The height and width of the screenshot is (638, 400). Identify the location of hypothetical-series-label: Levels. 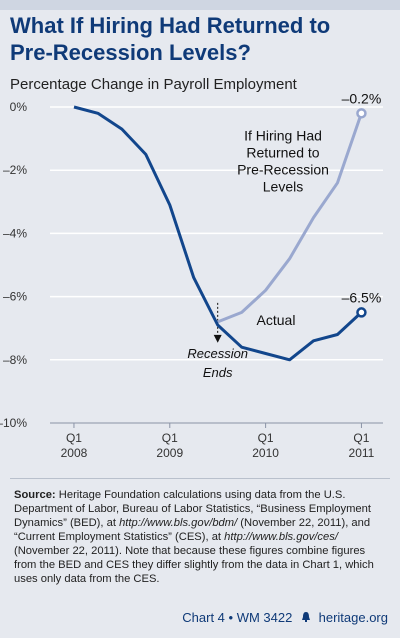
(283, 186).